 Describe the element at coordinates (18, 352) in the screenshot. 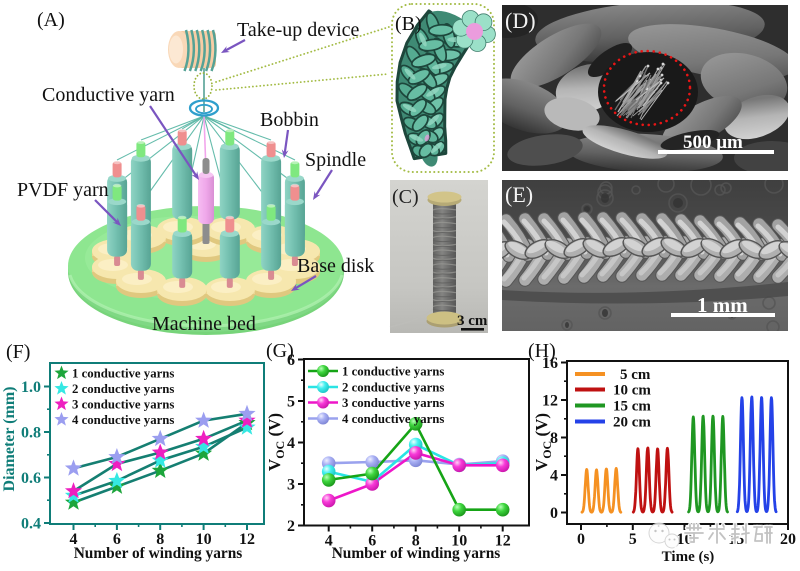

I see `svg-text: (F)` at that location.